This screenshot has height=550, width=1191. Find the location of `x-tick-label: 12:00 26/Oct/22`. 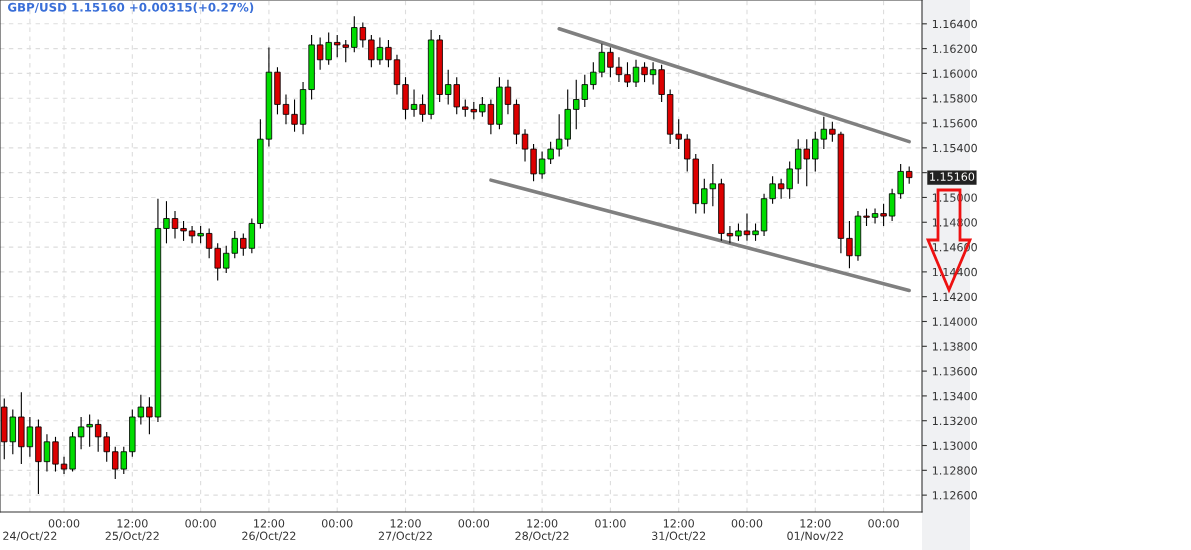

x-tick-label: 12:00 26/Oct/22 is located at coordinates (269, 530).